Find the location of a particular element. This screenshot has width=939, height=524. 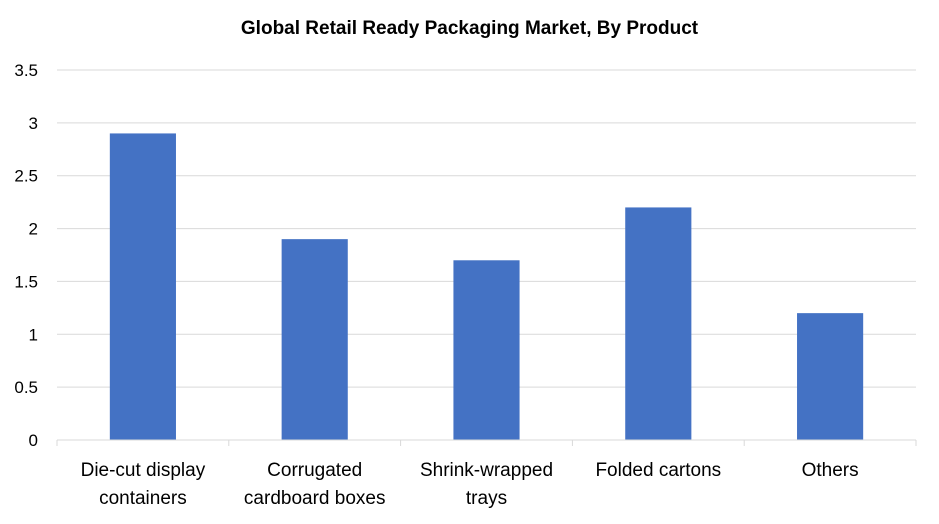

y-tick-label: 2 is located at coordinates (33, 229).